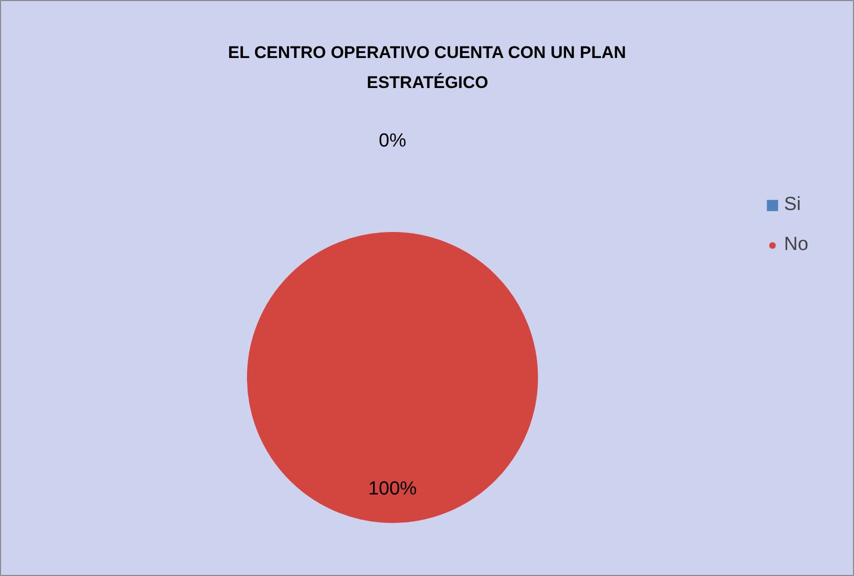  I want to click on chart-title: EL CENTRO OPERATIVO CUENTA CON UN PLAN ESTRATÉGICO, so click(427, 67).